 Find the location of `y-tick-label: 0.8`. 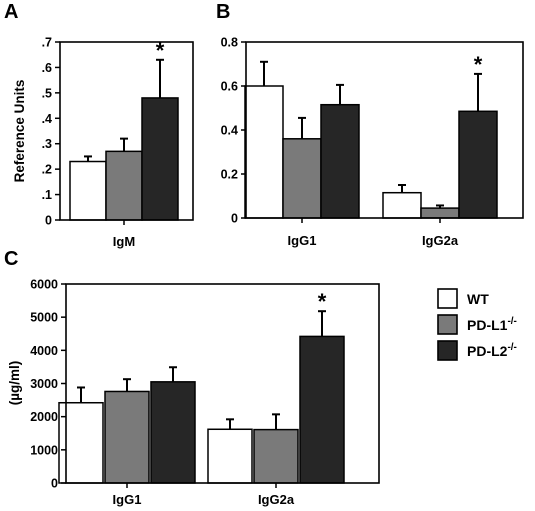

y-tick-label: 0.8 is located at coordinates (229, 43).